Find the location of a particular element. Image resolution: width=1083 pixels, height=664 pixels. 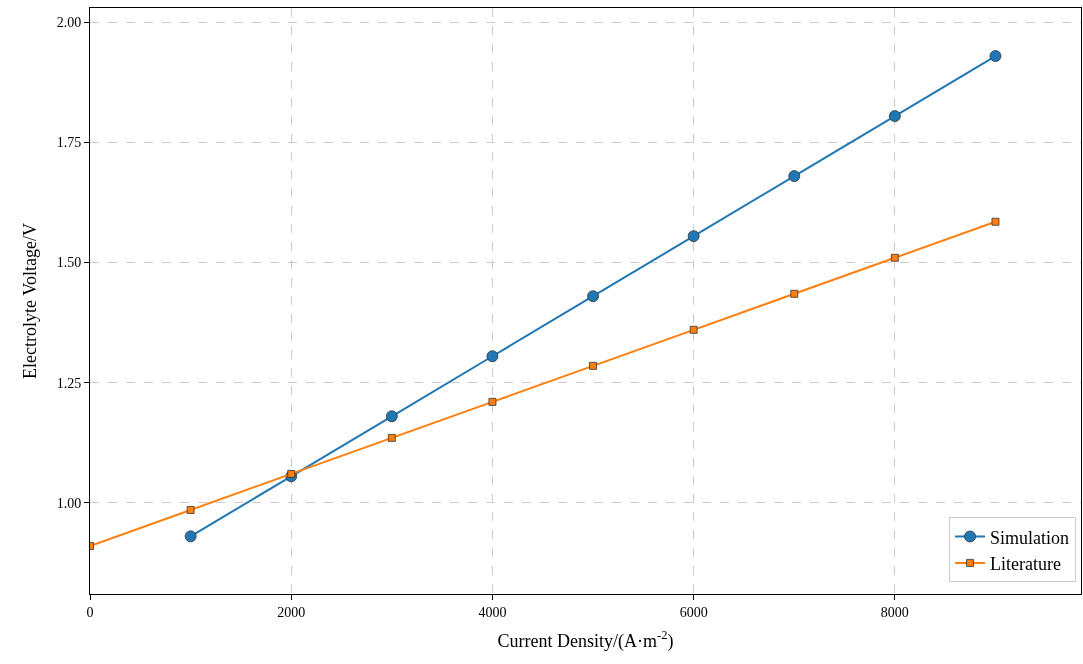

x-tick-label: 0 is located at coordinates (90, 612).